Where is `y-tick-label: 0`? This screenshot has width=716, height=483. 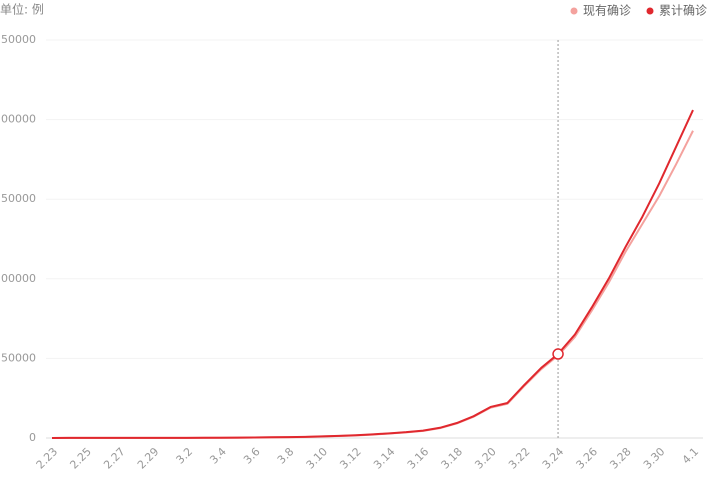
y-tick-label: 0 is located at coordinates (32, 437).